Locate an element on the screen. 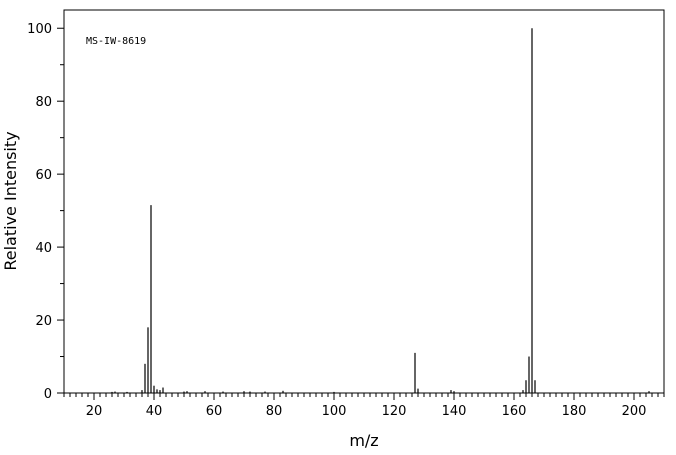 The height and width of the screenshot is (455, 676). x-tick-label: 20 is located at coordinates (94, 411).